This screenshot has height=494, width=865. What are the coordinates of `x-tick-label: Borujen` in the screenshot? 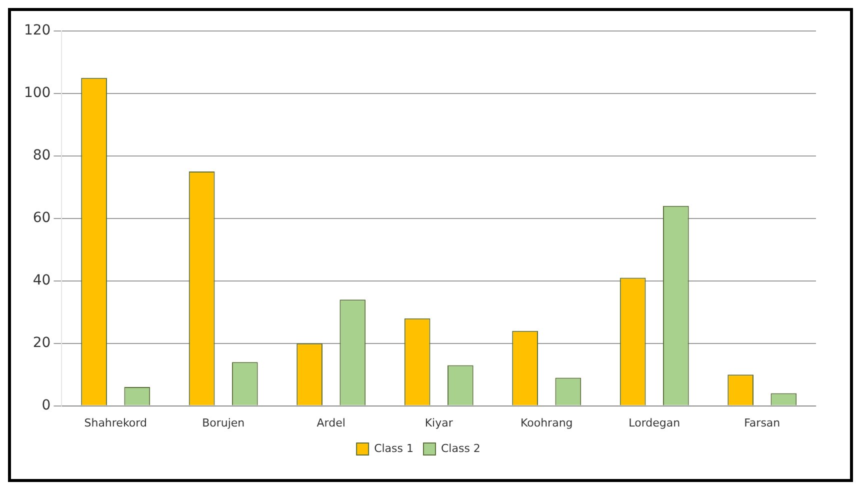 It's located at (223, 423).